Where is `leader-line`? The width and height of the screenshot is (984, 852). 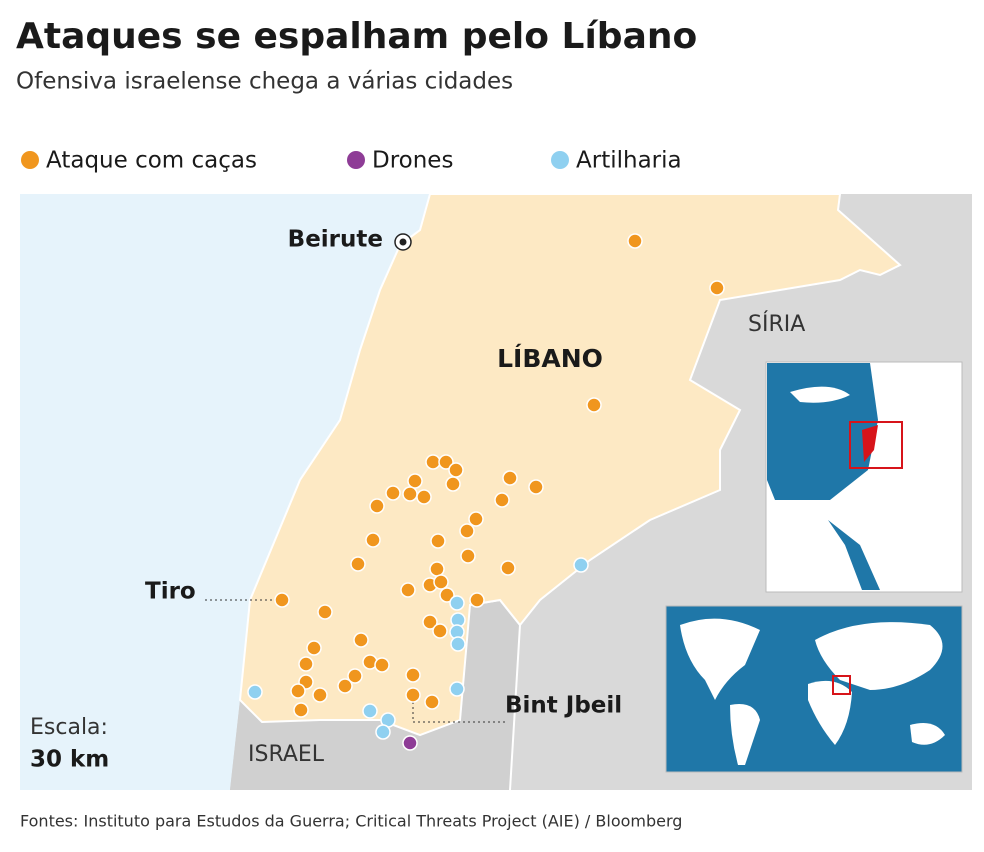
leader-line is located at coordinates (458, 710).